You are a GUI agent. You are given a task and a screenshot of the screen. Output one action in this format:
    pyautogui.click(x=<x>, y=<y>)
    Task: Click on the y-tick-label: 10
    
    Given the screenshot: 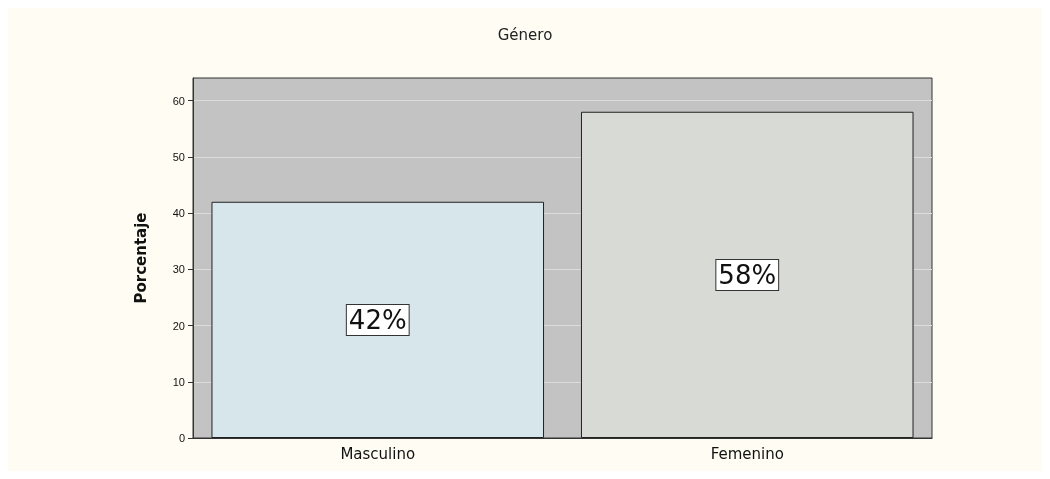 What is the action you would take?
    pyautogui.click(x=178, y=381)
    